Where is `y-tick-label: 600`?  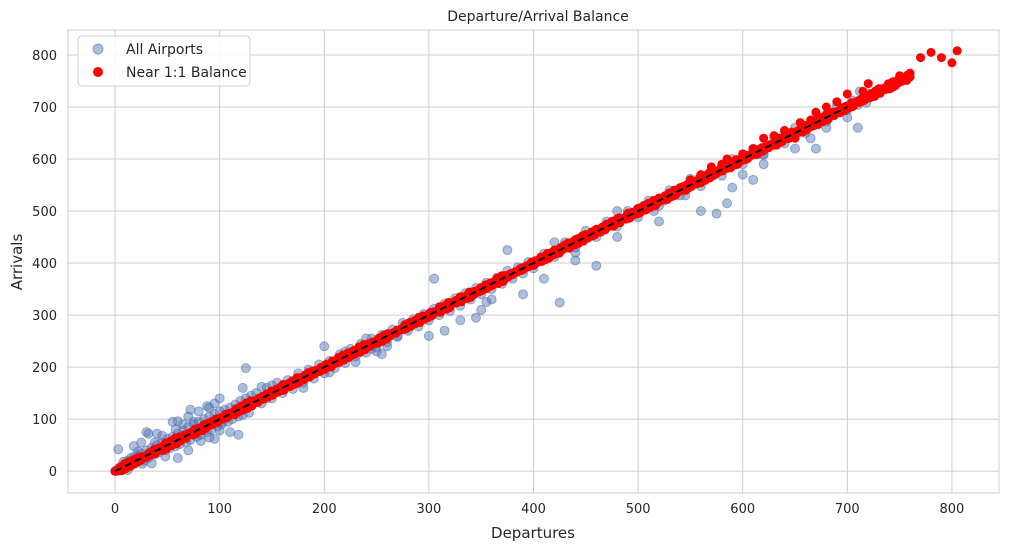 y-tick-label: 600 is located at coordinates (44, 160).